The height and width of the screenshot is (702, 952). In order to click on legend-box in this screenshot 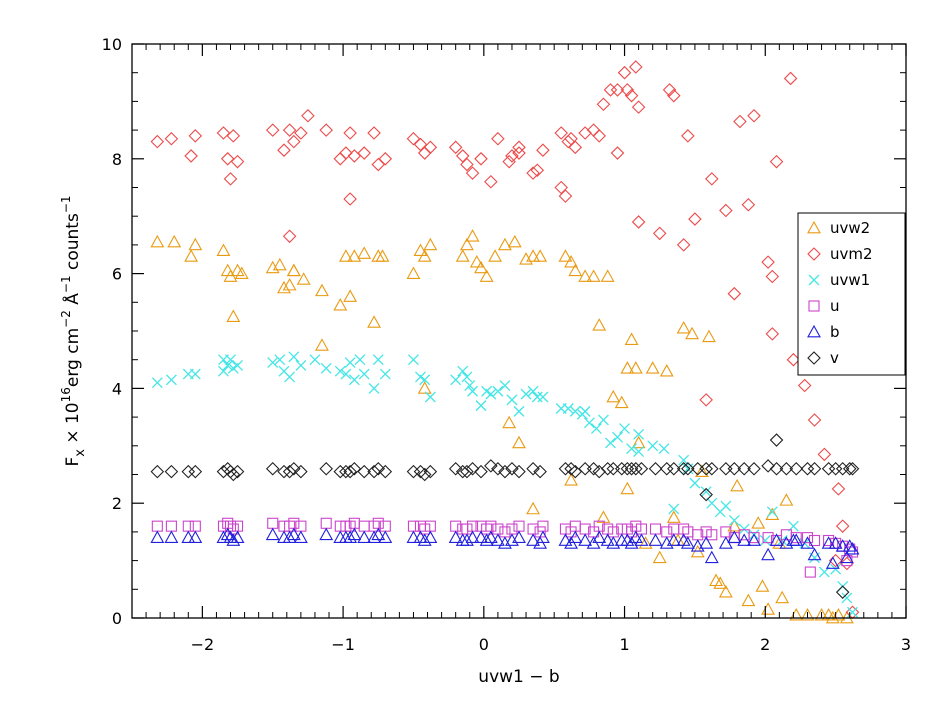, I will do `click(851, 294)`.